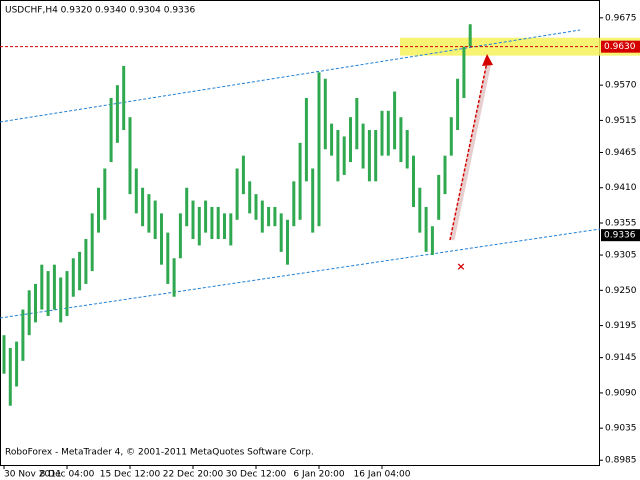  What do you see at coordinates (621, 256) in the screenshot?
I see `y-tick-label: 0.9305` at bounding box center [621, 256].